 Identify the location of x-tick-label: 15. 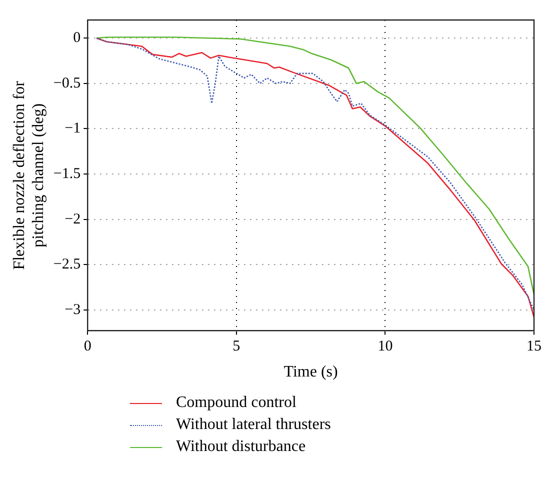
(534, 346).